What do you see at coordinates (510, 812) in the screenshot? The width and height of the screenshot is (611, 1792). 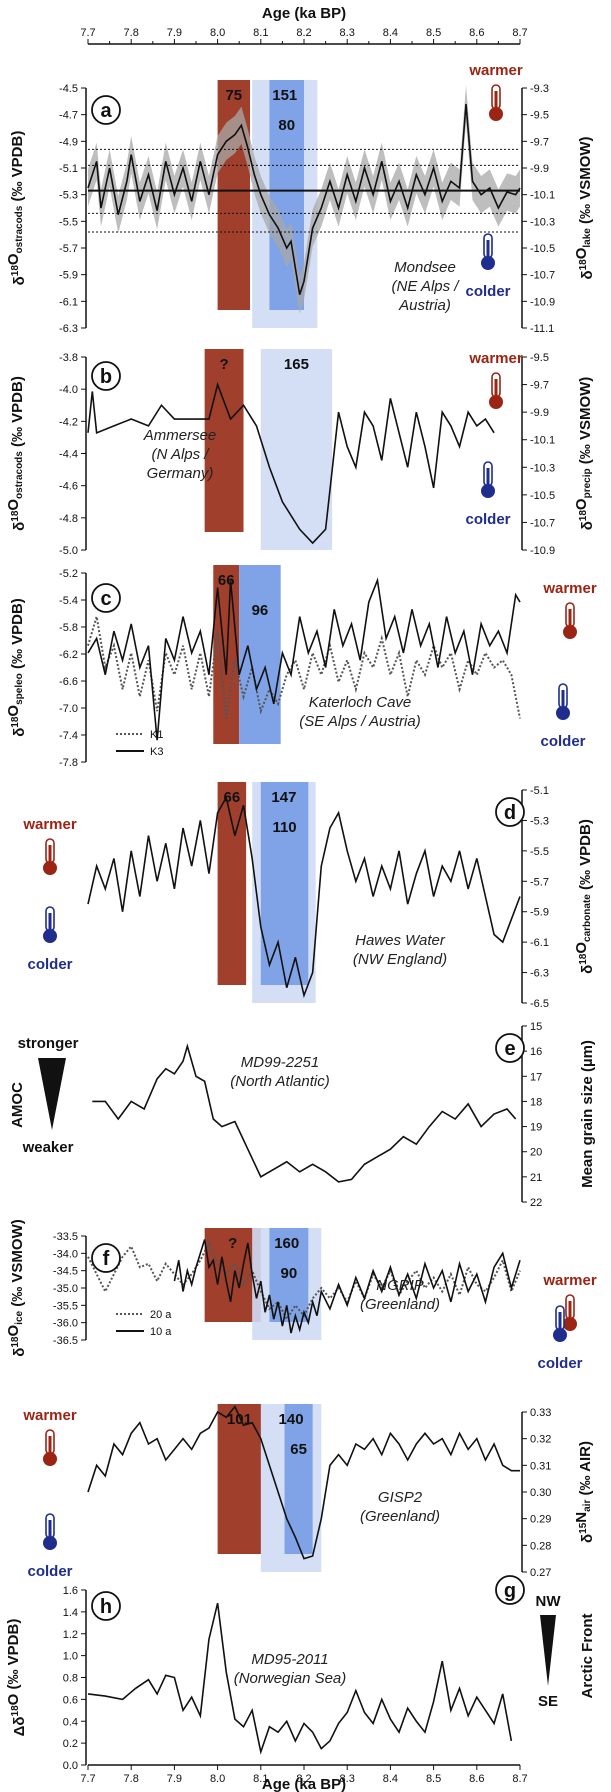 I see `panel-letter-d-circle` at bounding box center [510, 812].